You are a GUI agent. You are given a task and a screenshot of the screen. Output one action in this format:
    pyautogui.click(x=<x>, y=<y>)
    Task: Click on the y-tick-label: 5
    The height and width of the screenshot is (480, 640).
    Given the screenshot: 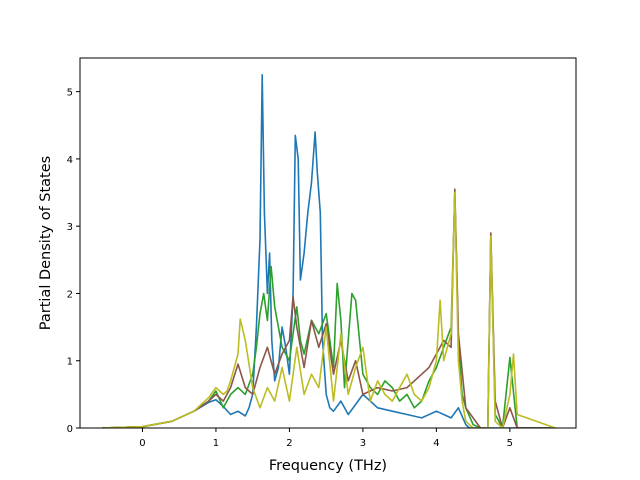 What is the action you would take?
    pyautogui.click(x=70, y=93)
    